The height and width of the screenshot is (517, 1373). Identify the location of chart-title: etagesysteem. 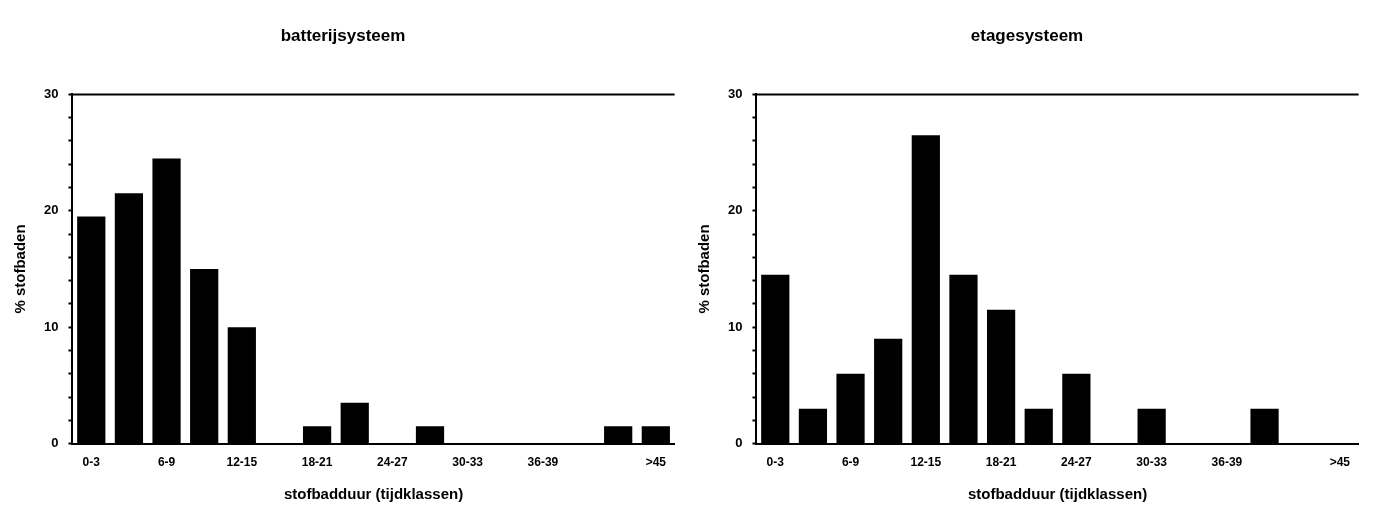
(1027, 35).